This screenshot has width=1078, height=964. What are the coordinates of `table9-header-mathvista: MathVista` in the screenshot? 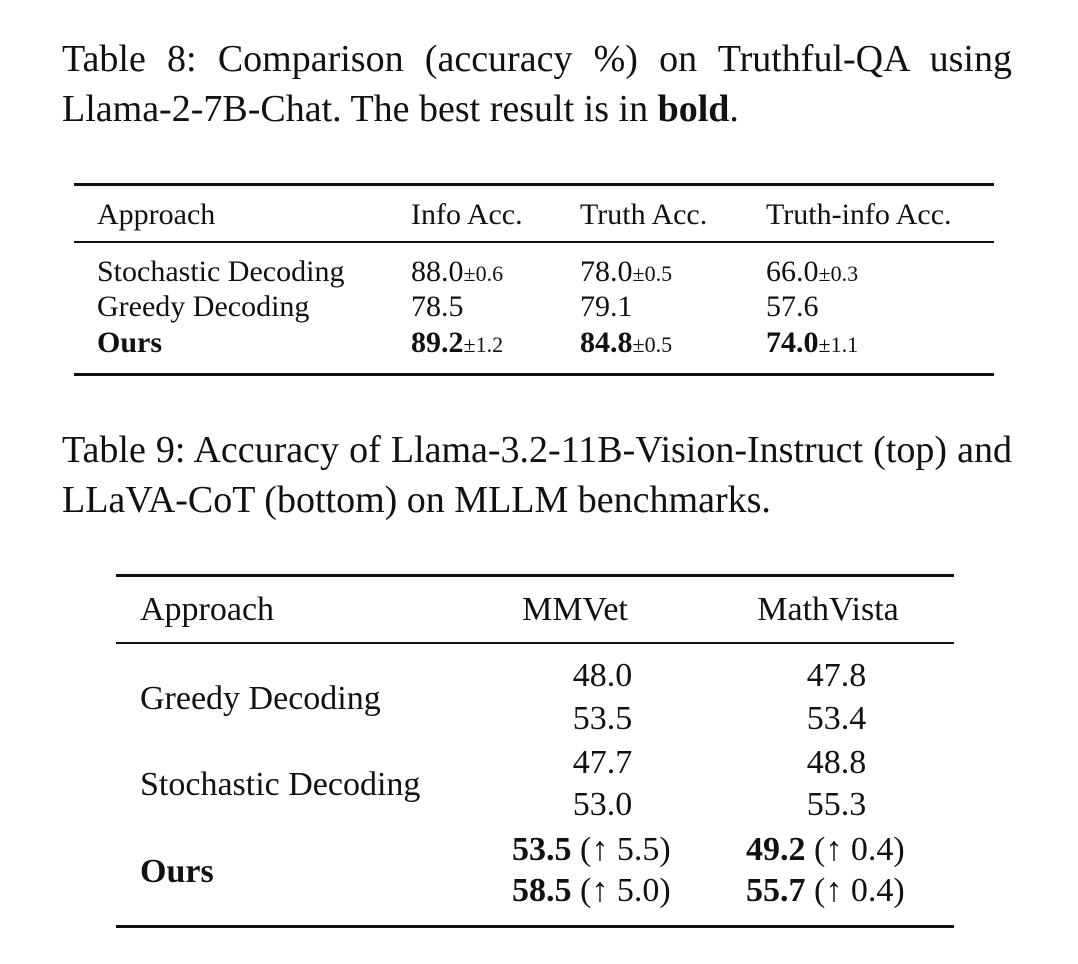 It's located at (828, 609).